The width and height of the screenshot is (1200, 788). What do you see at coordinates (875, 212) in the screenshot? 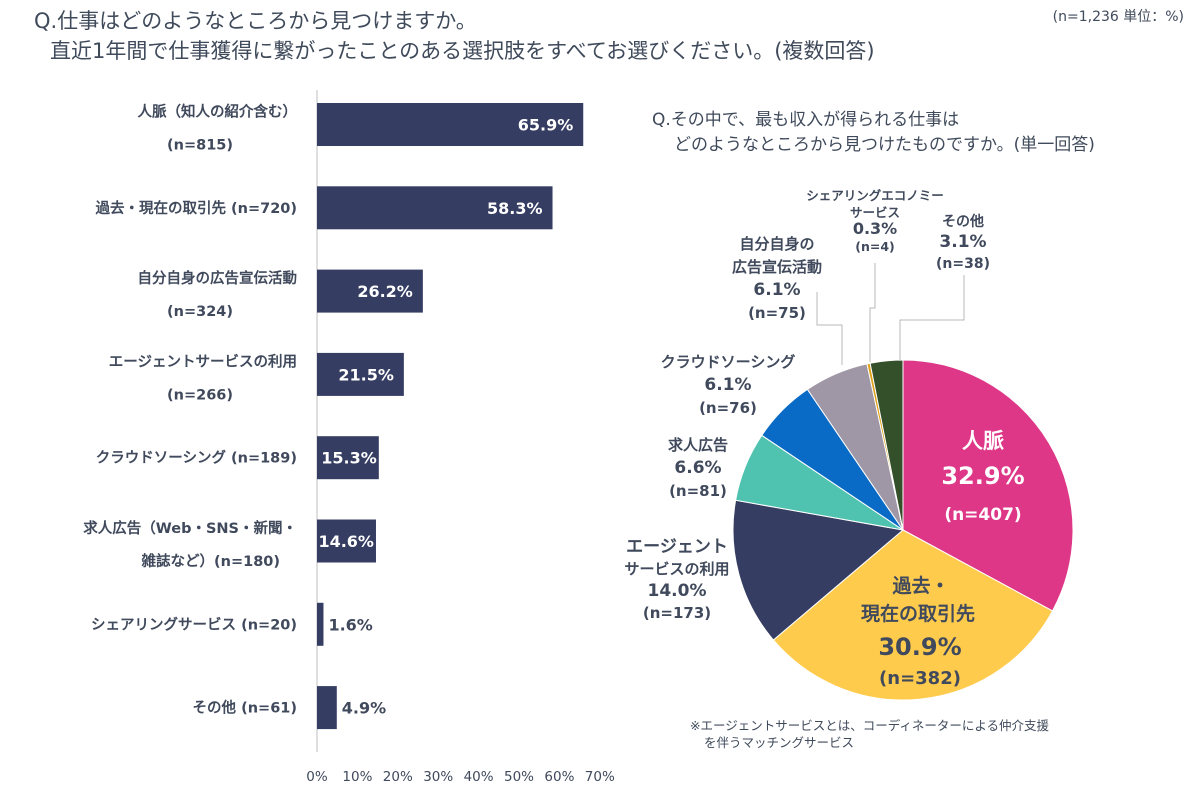
I see `pie-slice-label: サービス` at bounding box center [875, 212].